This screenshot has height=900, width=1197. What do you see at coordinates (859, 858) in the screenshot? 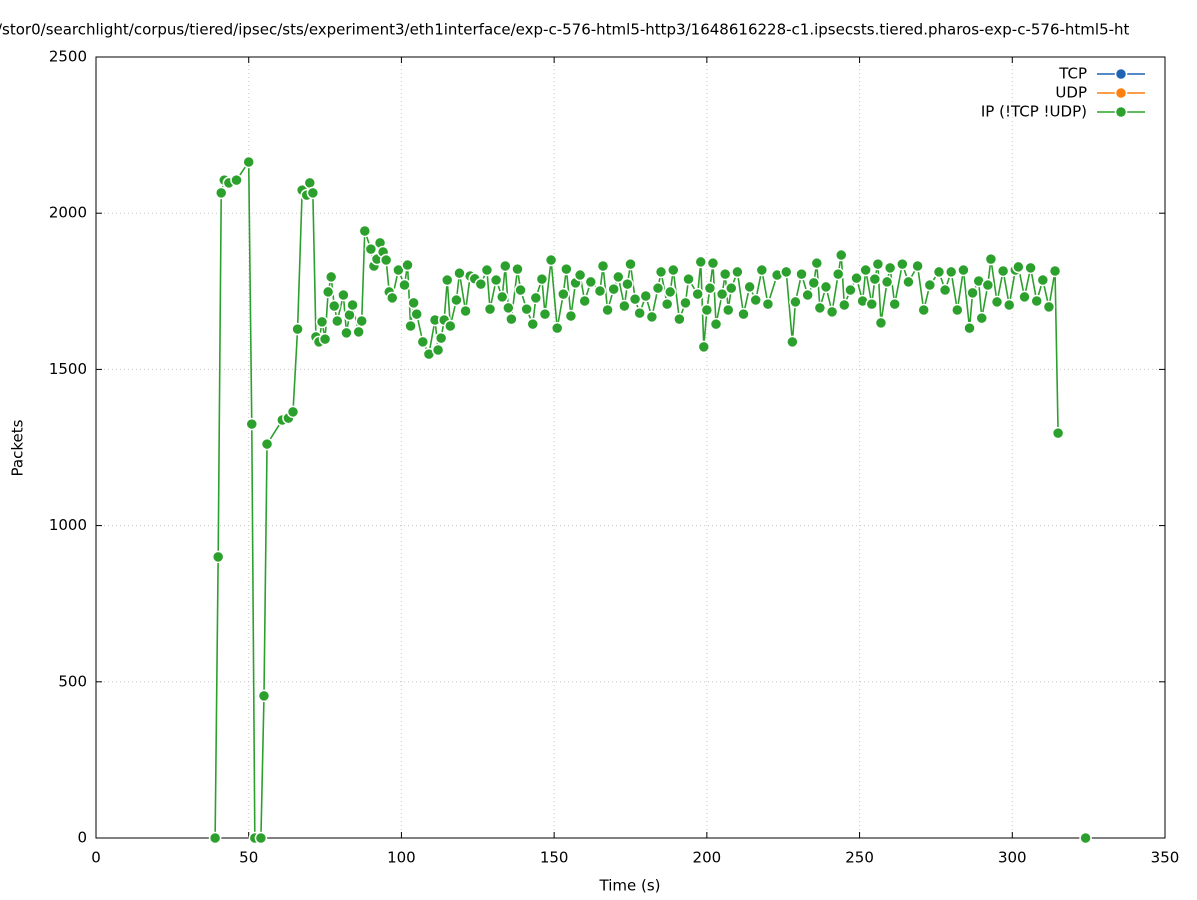
I see `x-tick-label: 250` at bounding box center [859, 858].